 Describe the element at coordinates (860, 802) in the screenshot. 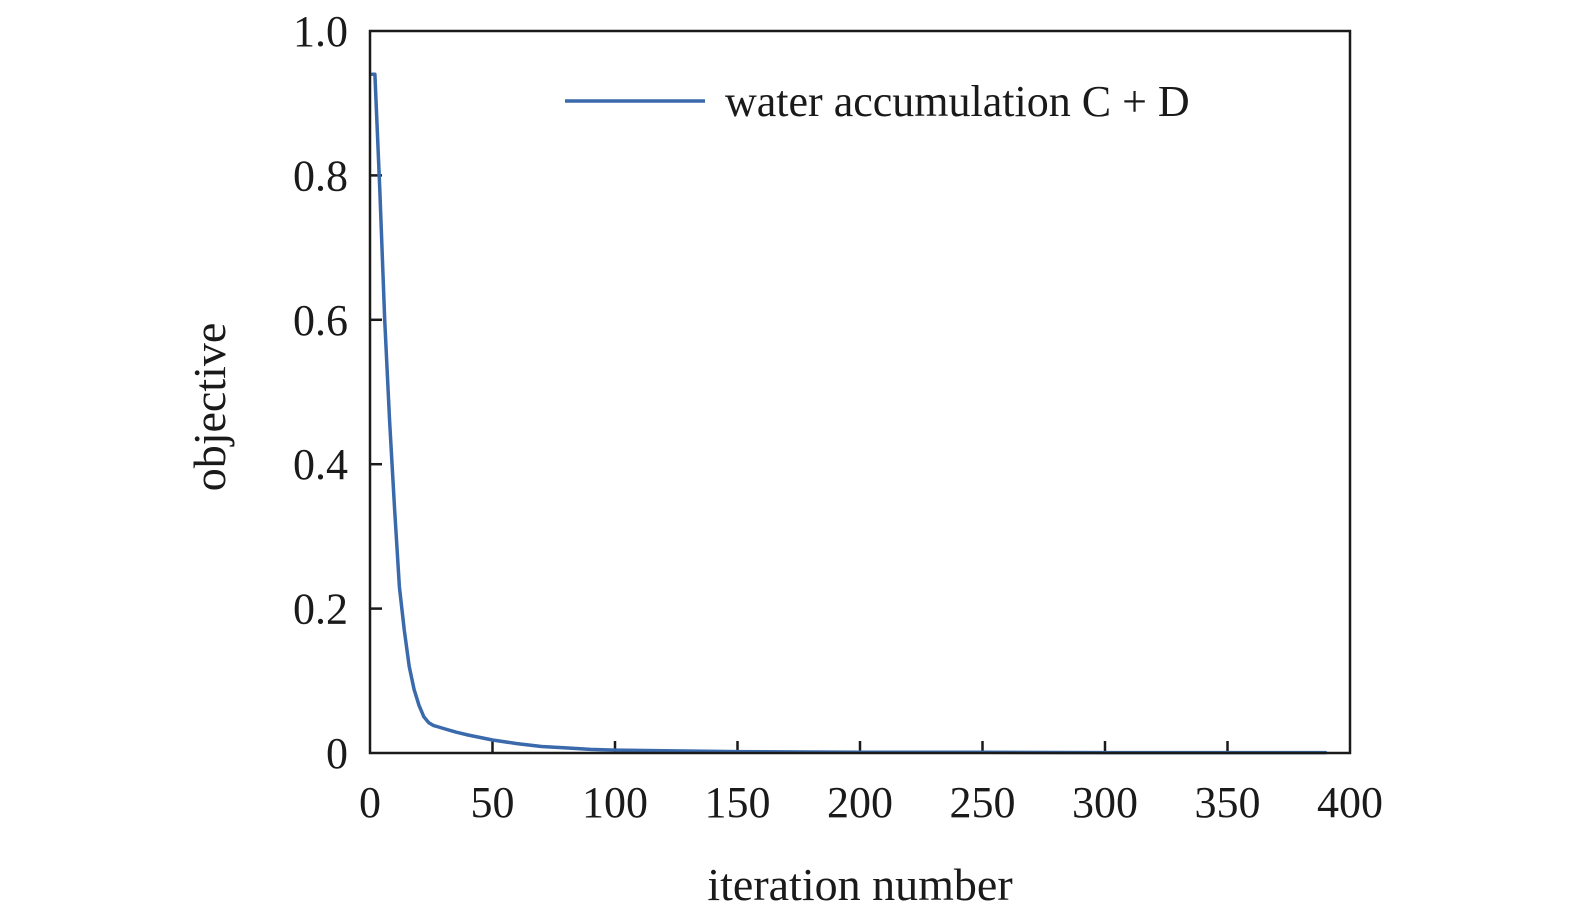

I see `x-tick-label: 200` at that location.